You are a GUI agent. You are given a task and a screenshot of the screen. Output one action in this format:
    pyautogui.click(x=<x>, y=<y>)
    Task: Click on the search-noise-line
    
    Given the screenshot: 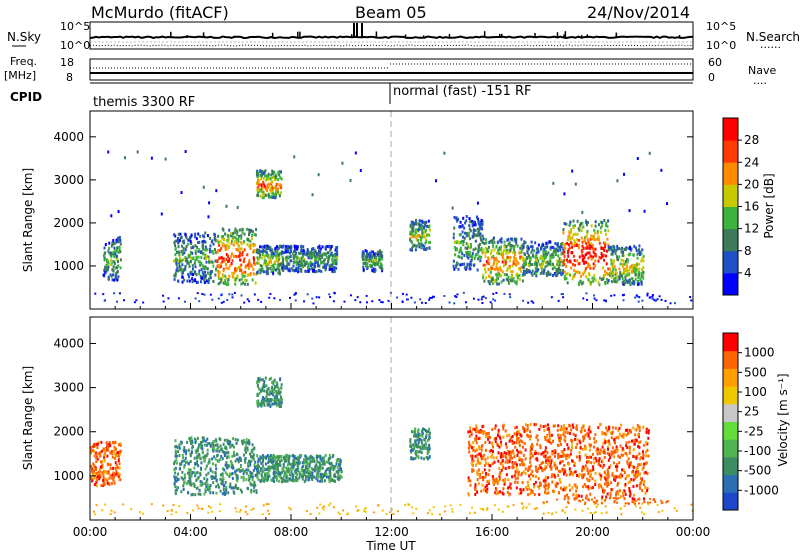 What is the action you would take?
    pyautogui.click(x=391, y=45)
    